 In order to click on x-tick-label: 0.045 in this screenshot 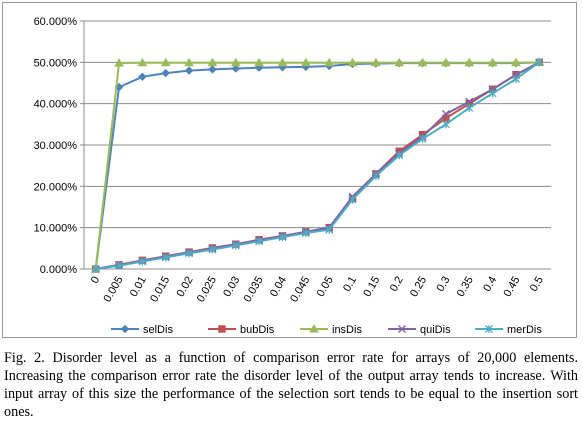, I will do `click(300, 290)`.